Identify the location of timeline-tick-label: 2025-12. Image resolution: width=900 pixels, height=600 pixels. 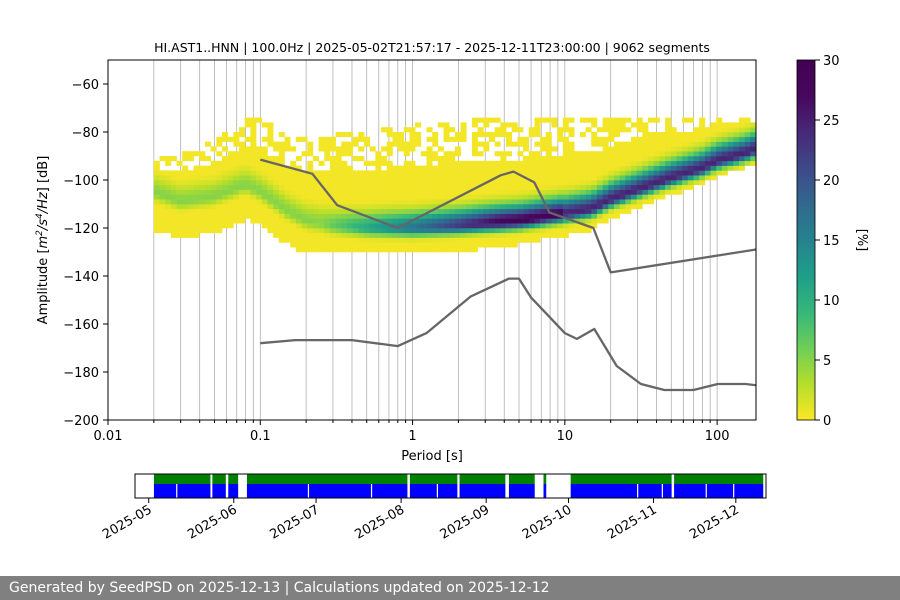
(714, 522).